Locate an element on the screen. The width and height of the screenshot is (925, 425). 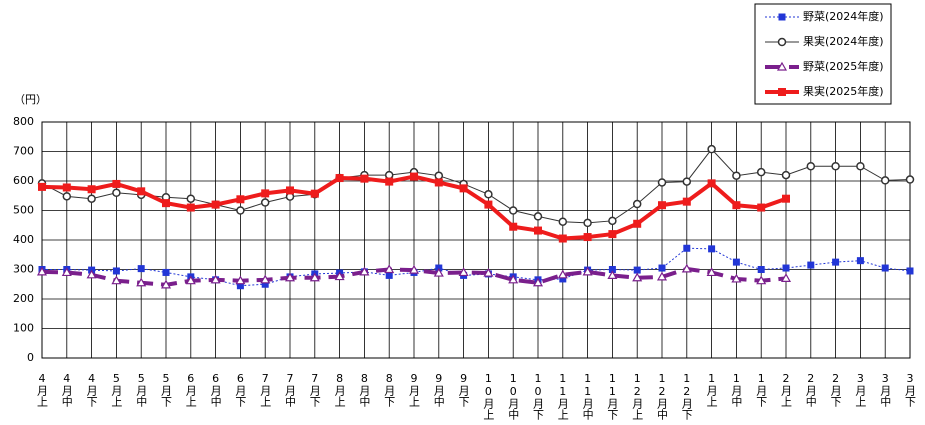
x-tick-label: 2月中 is located at coordinates (810, 389).